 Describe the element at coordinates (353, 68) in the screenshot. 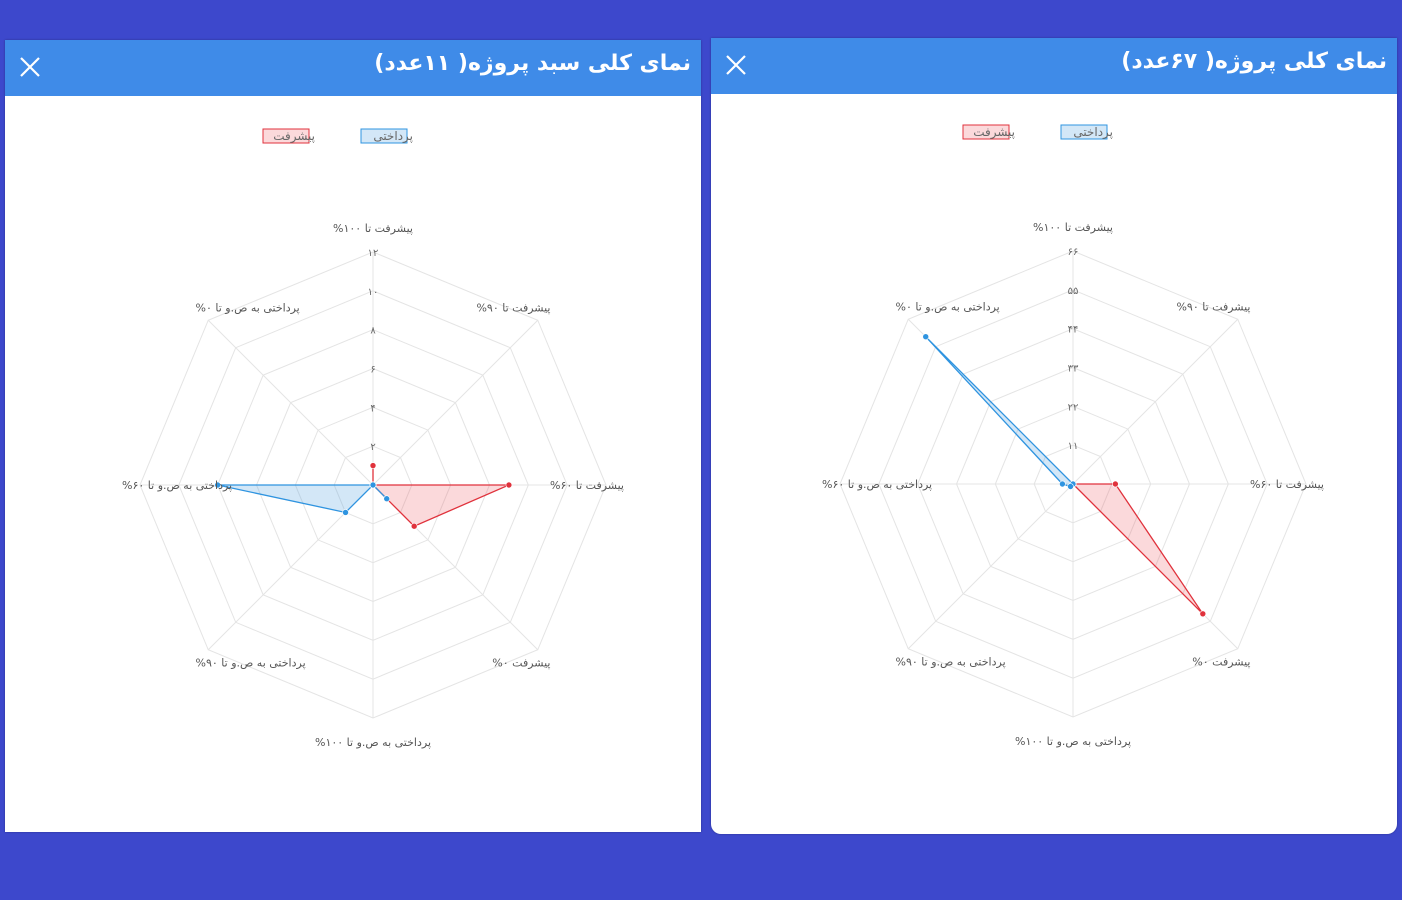

I see `panel-header: نمای کلی سبد پروژه( ۱۱عدد)` at that location.